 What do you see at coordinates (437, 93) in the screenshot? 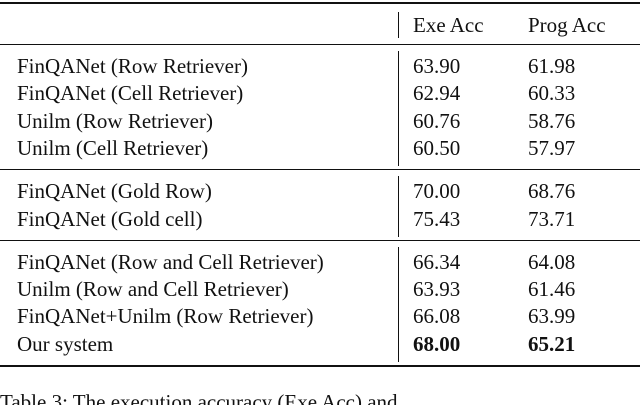
I see `exe-acc-cell: 62.94` at bounding box center [437, 93].